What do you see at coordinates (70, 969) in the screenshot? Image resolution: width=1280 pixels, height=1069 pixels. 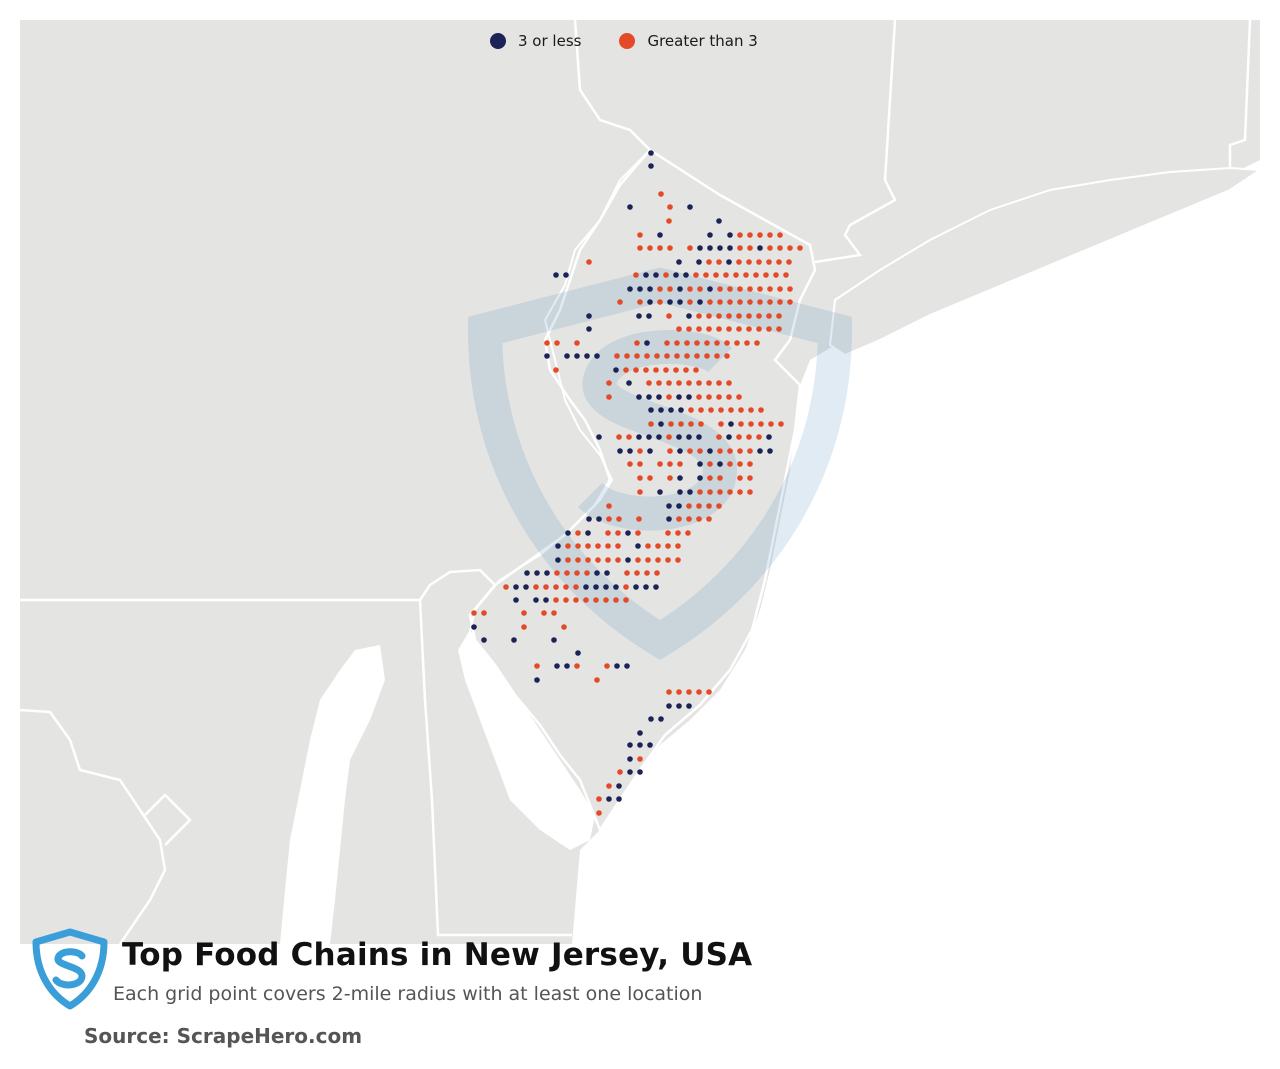 I see `scrapehero-logo-icon` at bounding box center [70, 969].